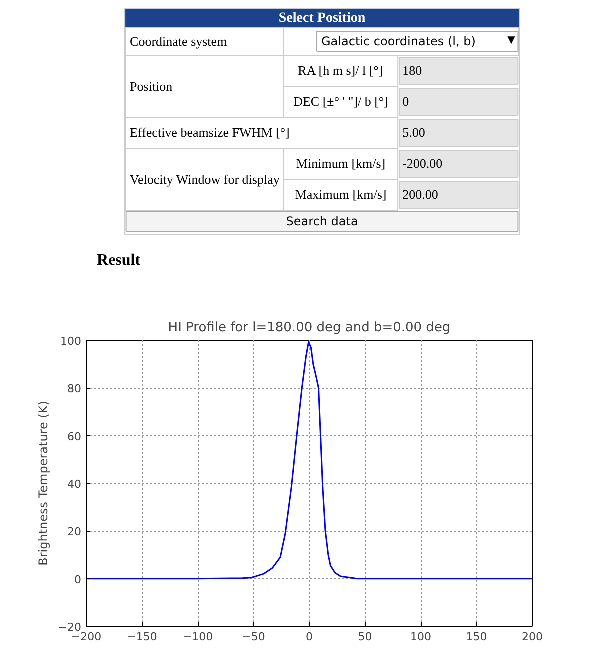 The width and height of the screenshot is (594, 648). Describe the element at coordinates (477, 637) in the screenshot. I see `x-tick-label: 150` at that location.